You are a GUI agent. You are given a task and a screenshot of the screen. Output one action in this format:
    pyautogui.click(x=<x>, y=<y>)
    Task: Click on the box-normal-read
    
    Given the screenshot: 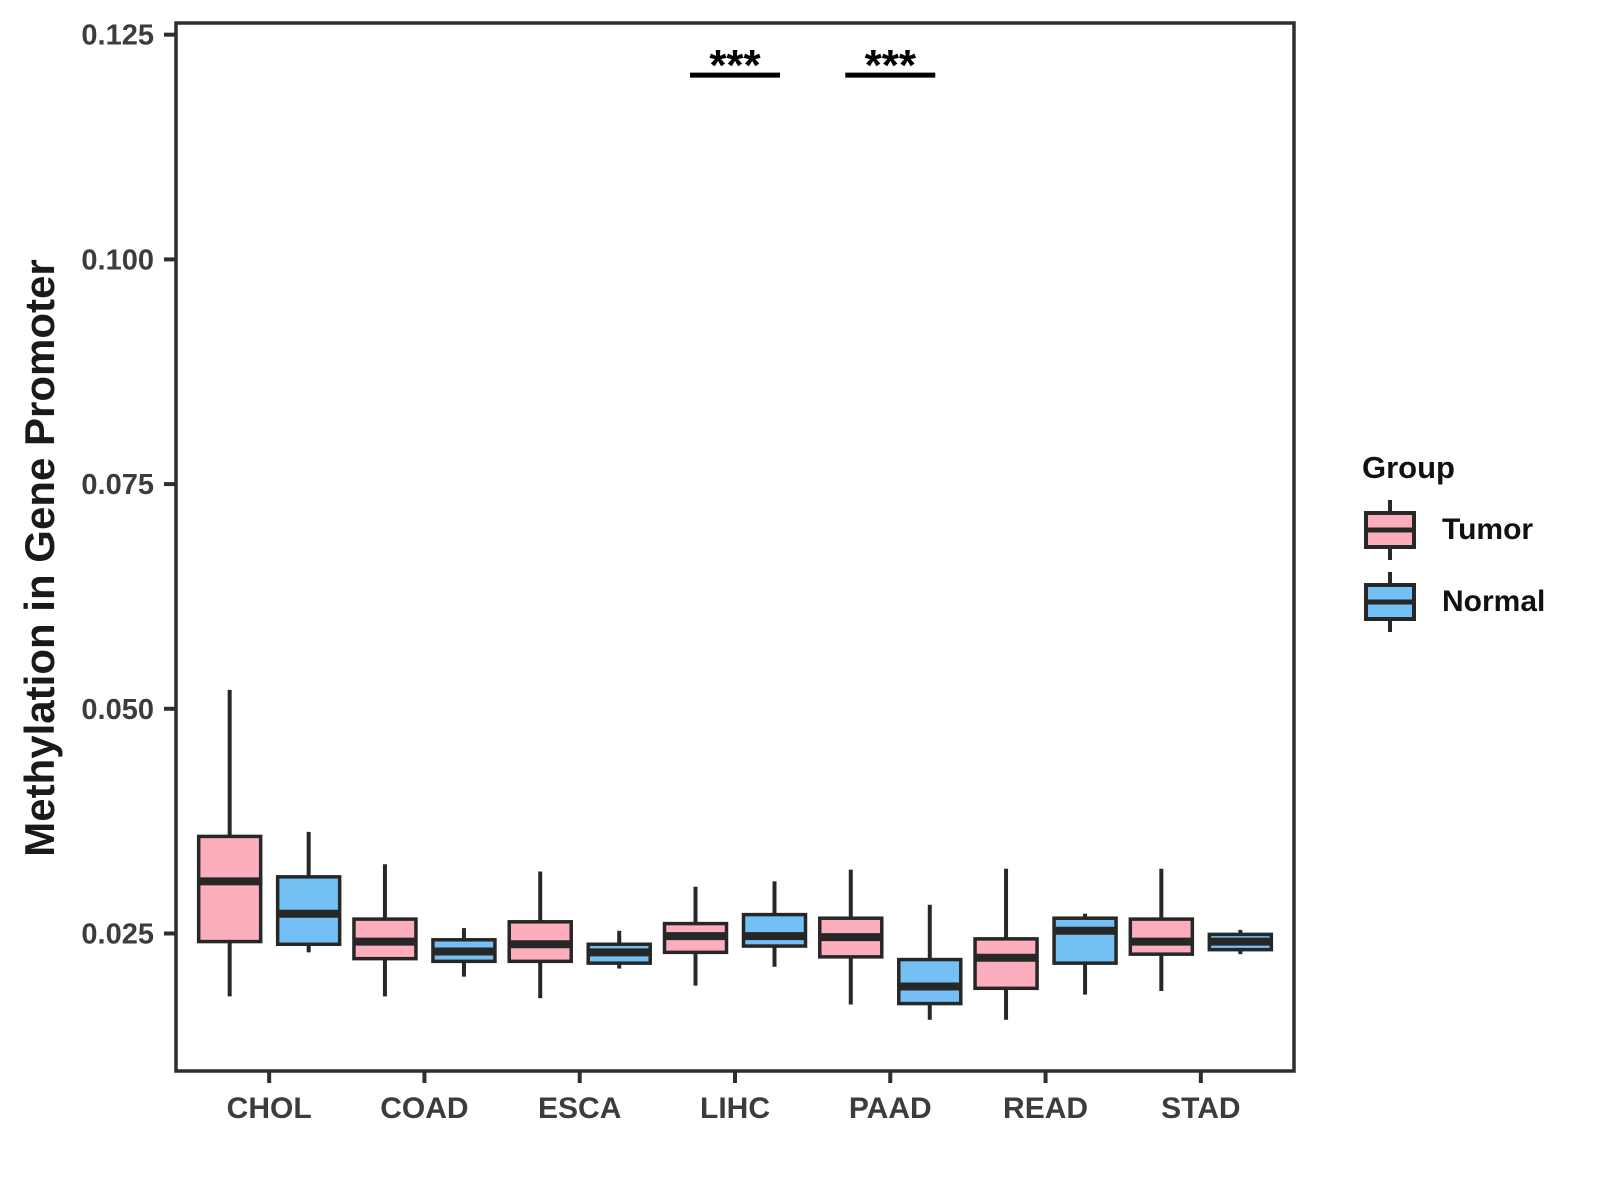 What is the action you would take?
    pyautogui.click(x=1085, y=954)
    